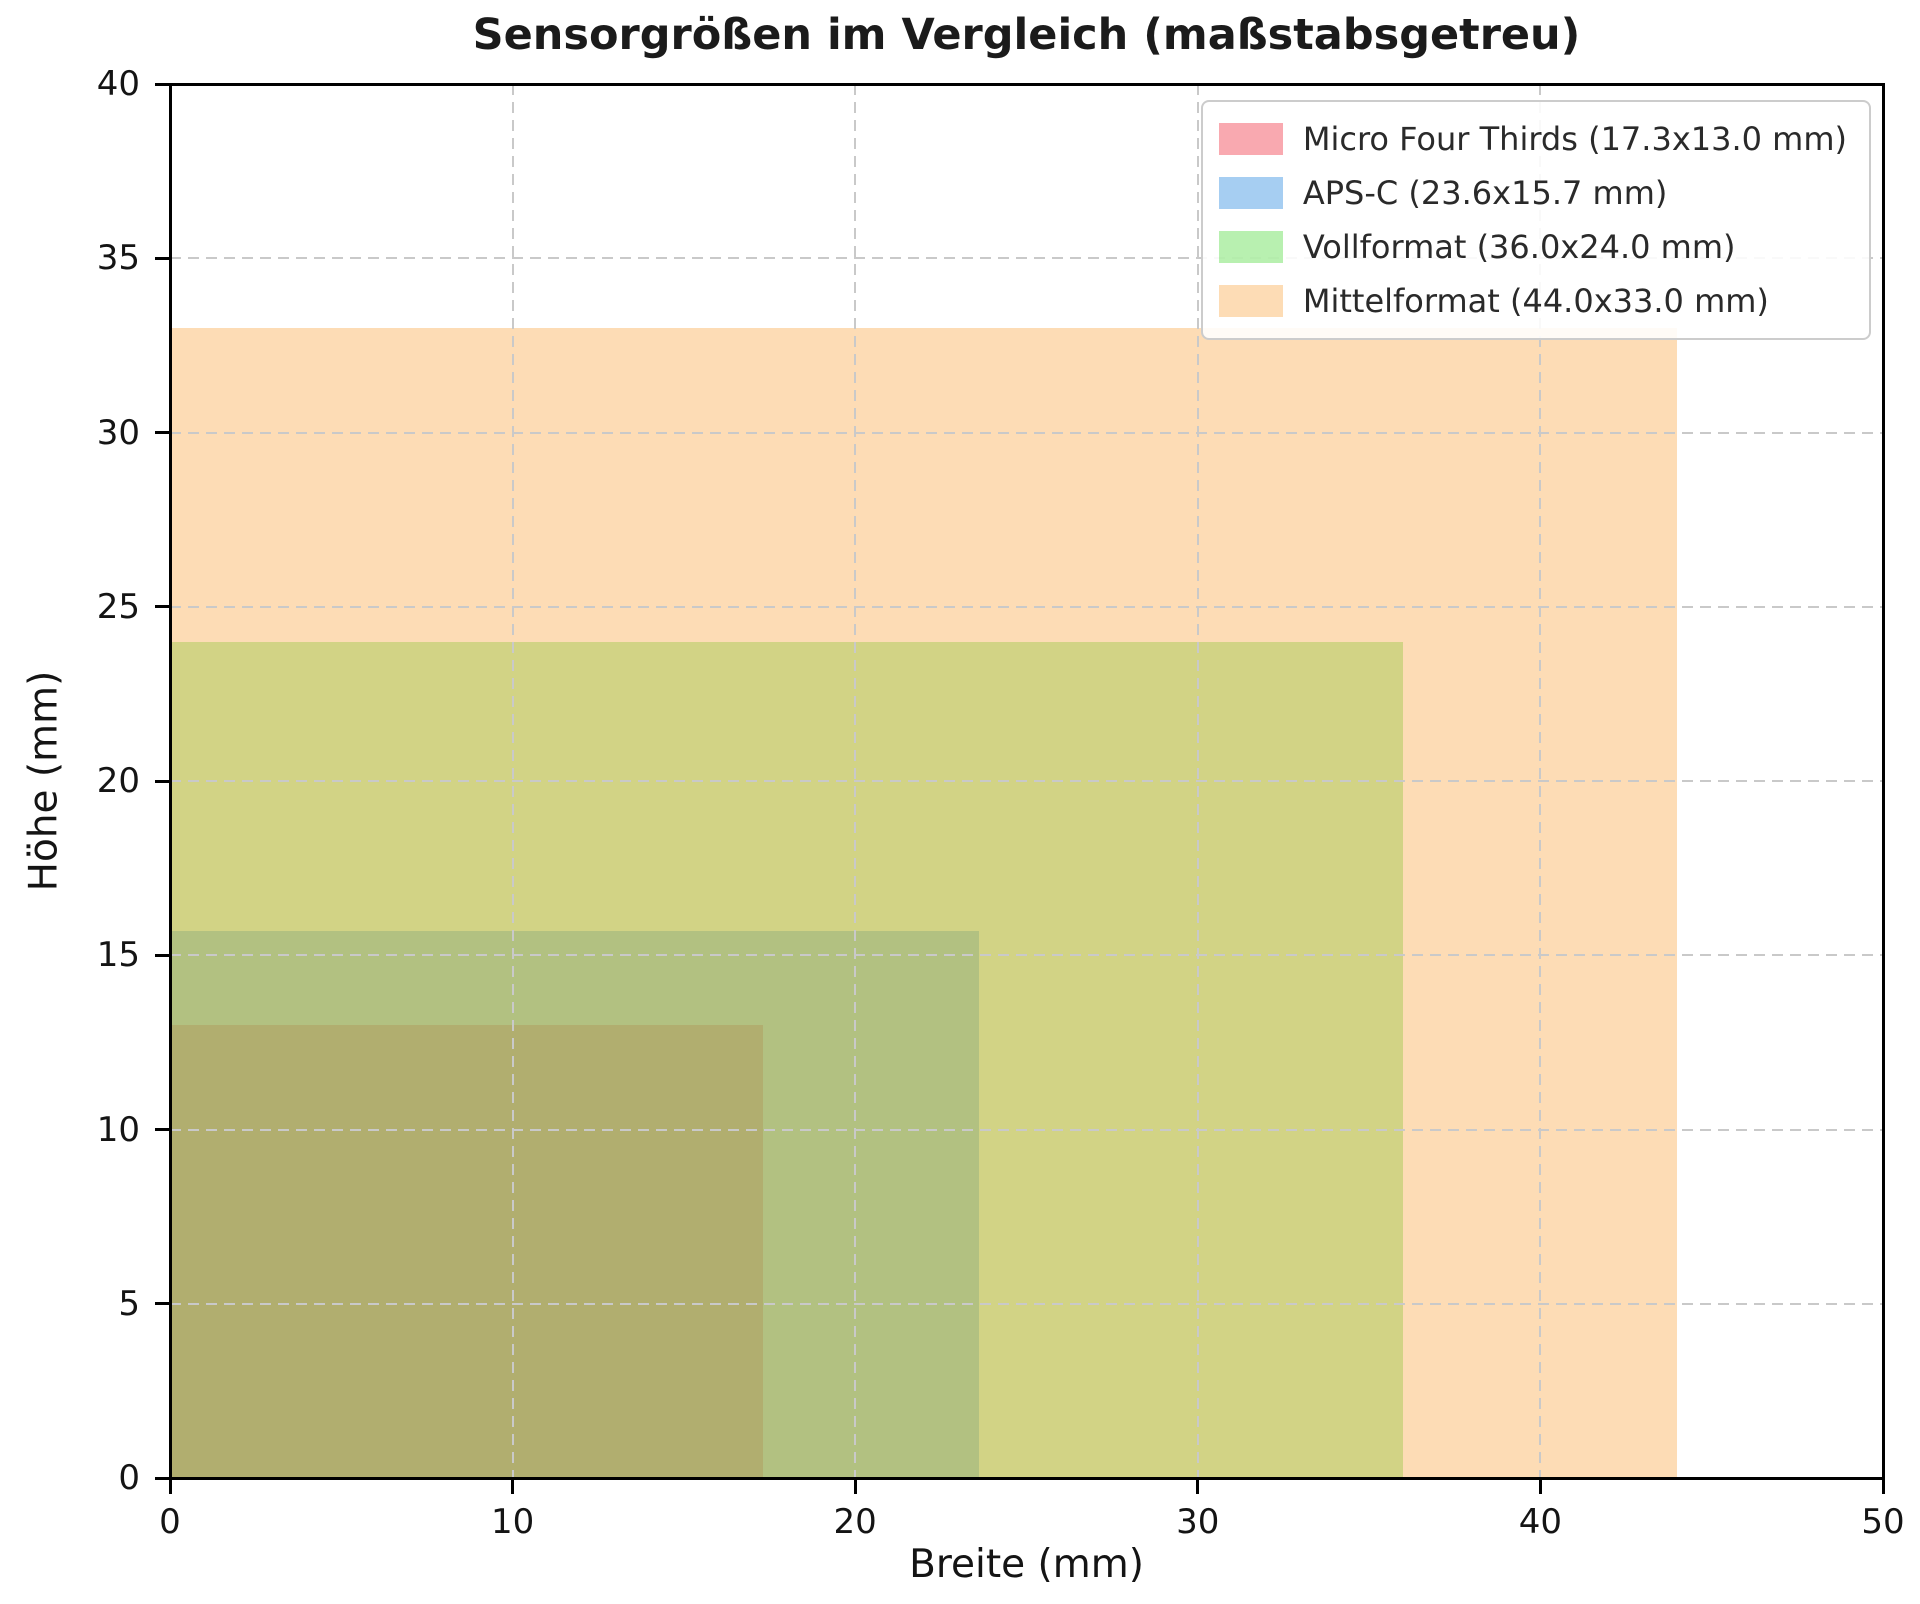 This screenshot has height=1604, width=1920. Describe the element at coordinates (129, 1303) in the screenshot. I see `y-tick-label-5: 5` at that location.